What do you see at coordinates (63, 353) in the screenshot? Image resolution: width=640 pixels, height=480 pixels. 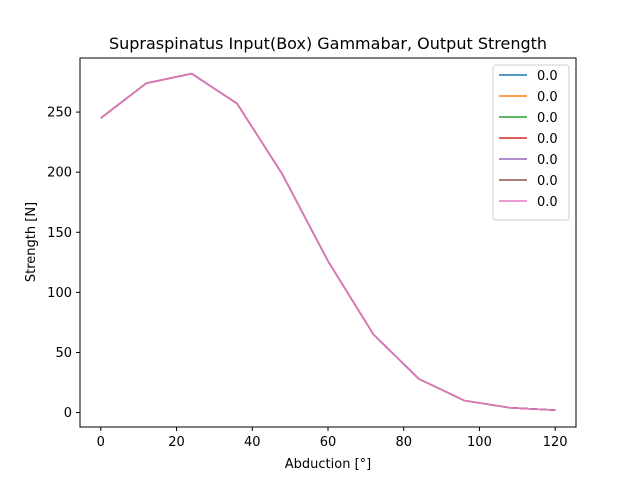 I see `y-tick-label: 50` at bounding box center [63, 353].